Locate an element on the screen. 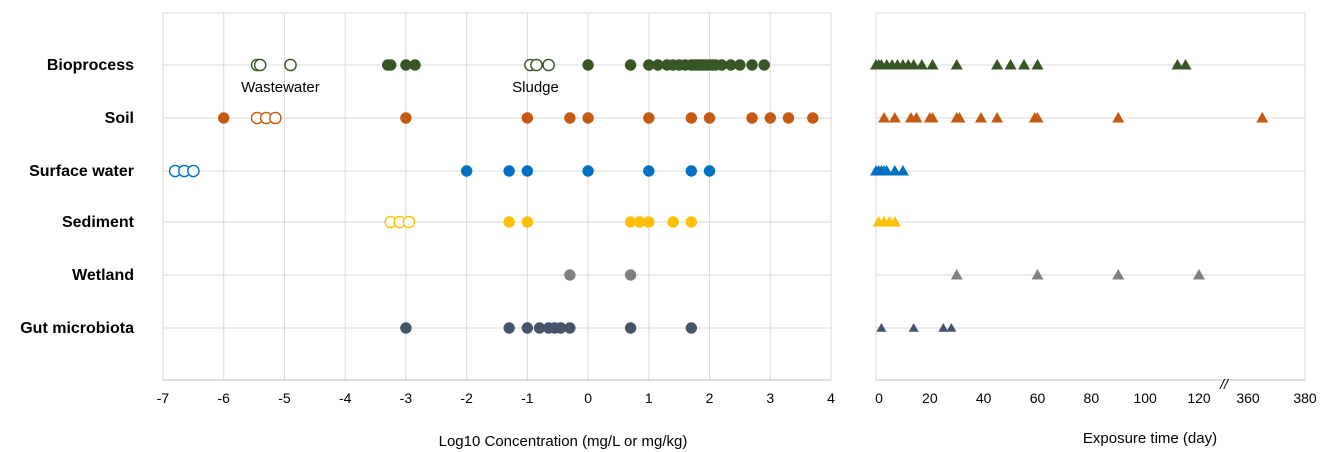 The width and height of the screenshot is (1321, 452). annotation-sludge: Sludge is located at coordinates (535, 87).